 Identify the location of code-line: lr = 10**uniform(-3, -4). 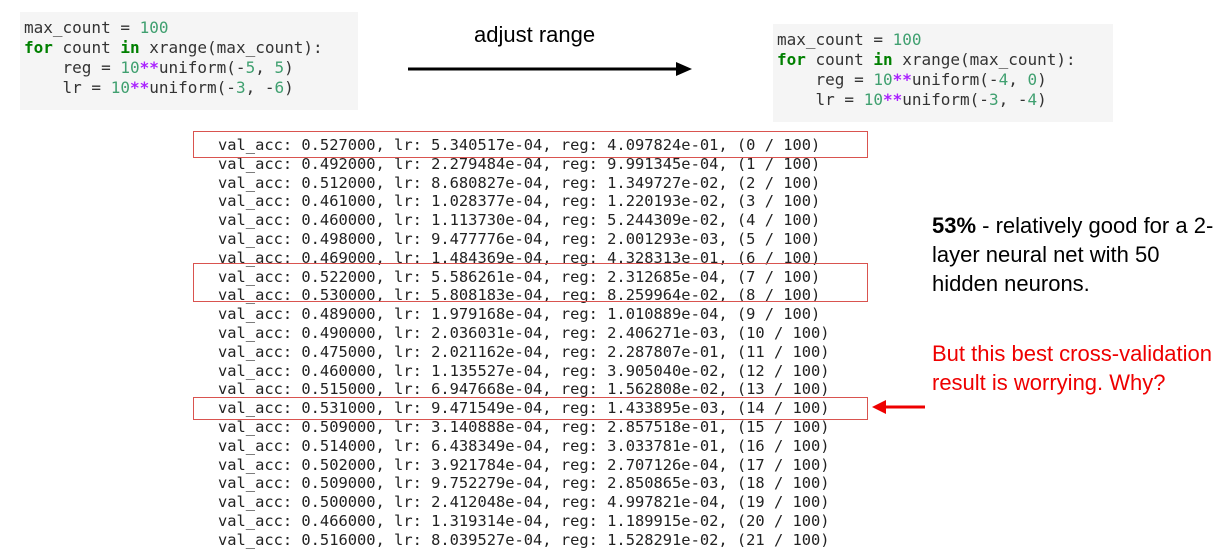
(943, 100).